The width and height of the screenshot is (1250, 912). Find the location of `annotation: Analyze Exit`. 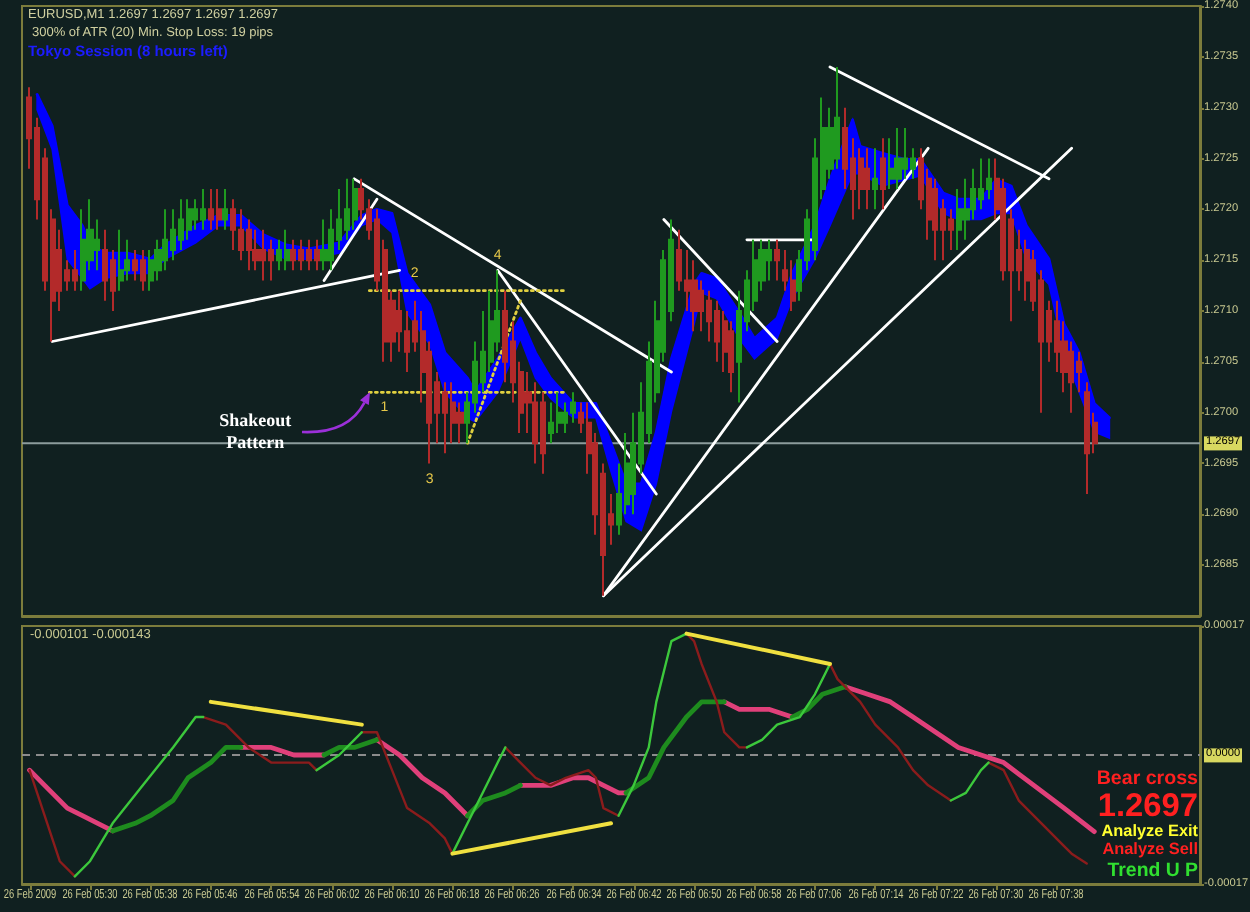

annotation: Analyze Exit is located at coordinates (1149, 831).